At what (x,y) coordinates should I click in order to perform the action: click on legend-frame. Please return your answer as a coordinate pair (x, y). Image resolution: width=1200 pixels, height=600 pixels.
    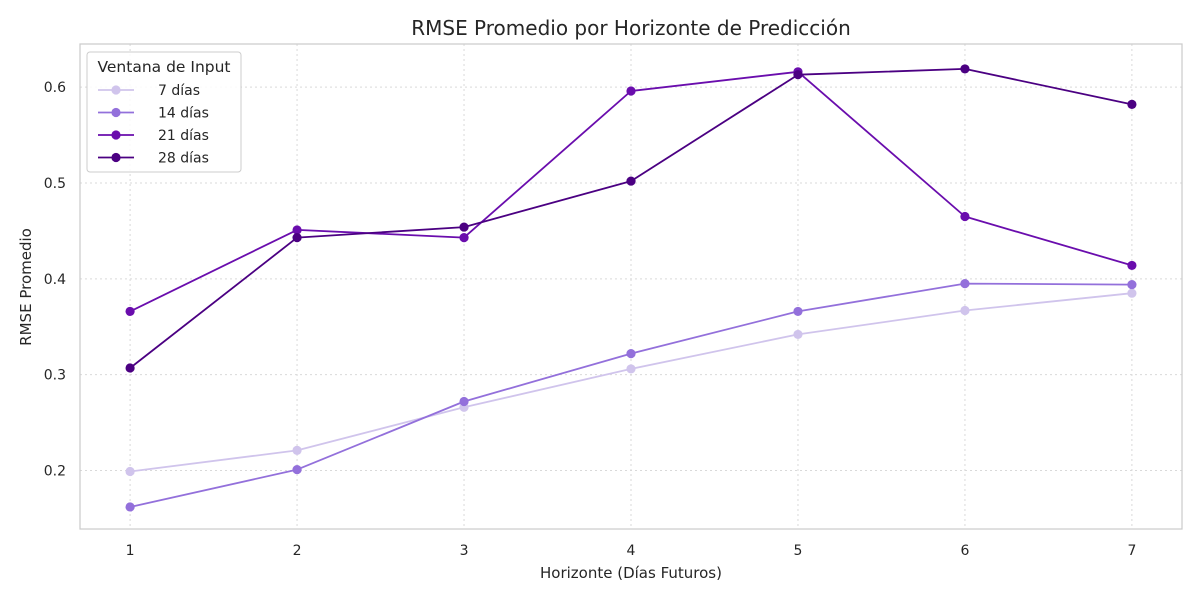
    Looking at the image, I should click on (164, 112).